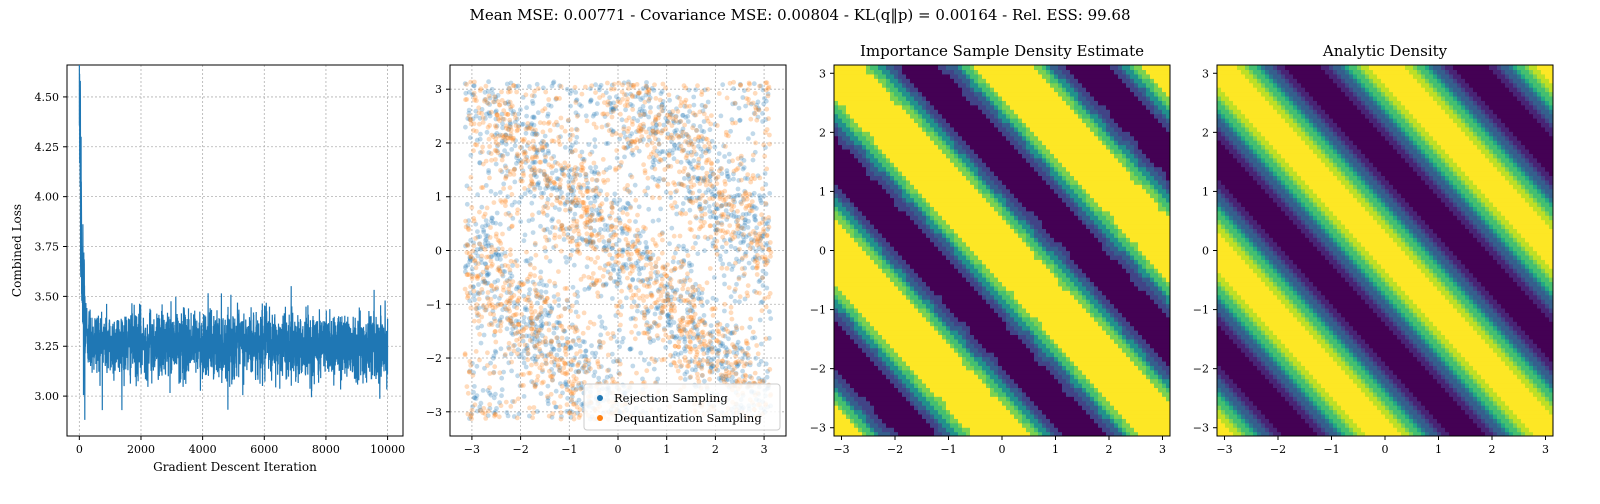 Image resolution: width=1600 pixels, height=504 pixels. Describe the element at coordinates (569, 449) in the screenshot. I see `x-tick-label: −1` at that location.